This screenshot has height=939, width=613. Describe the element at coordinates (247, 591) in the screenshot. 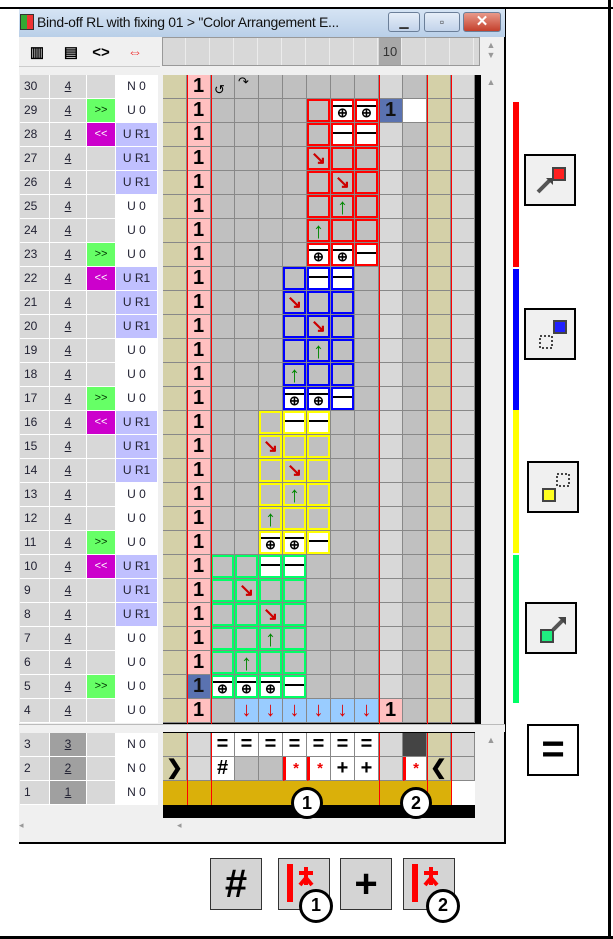

I see `diagonal-arrow-cell: ↘` at that location.